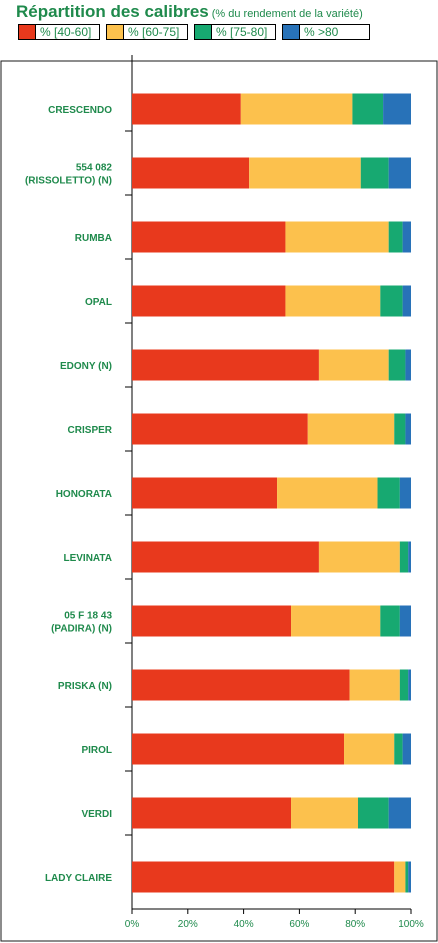  What do you see at coordinates (244, 924) in the screenshot?
I see `x-tick-label: 40%` at bounding box center [244, 924].